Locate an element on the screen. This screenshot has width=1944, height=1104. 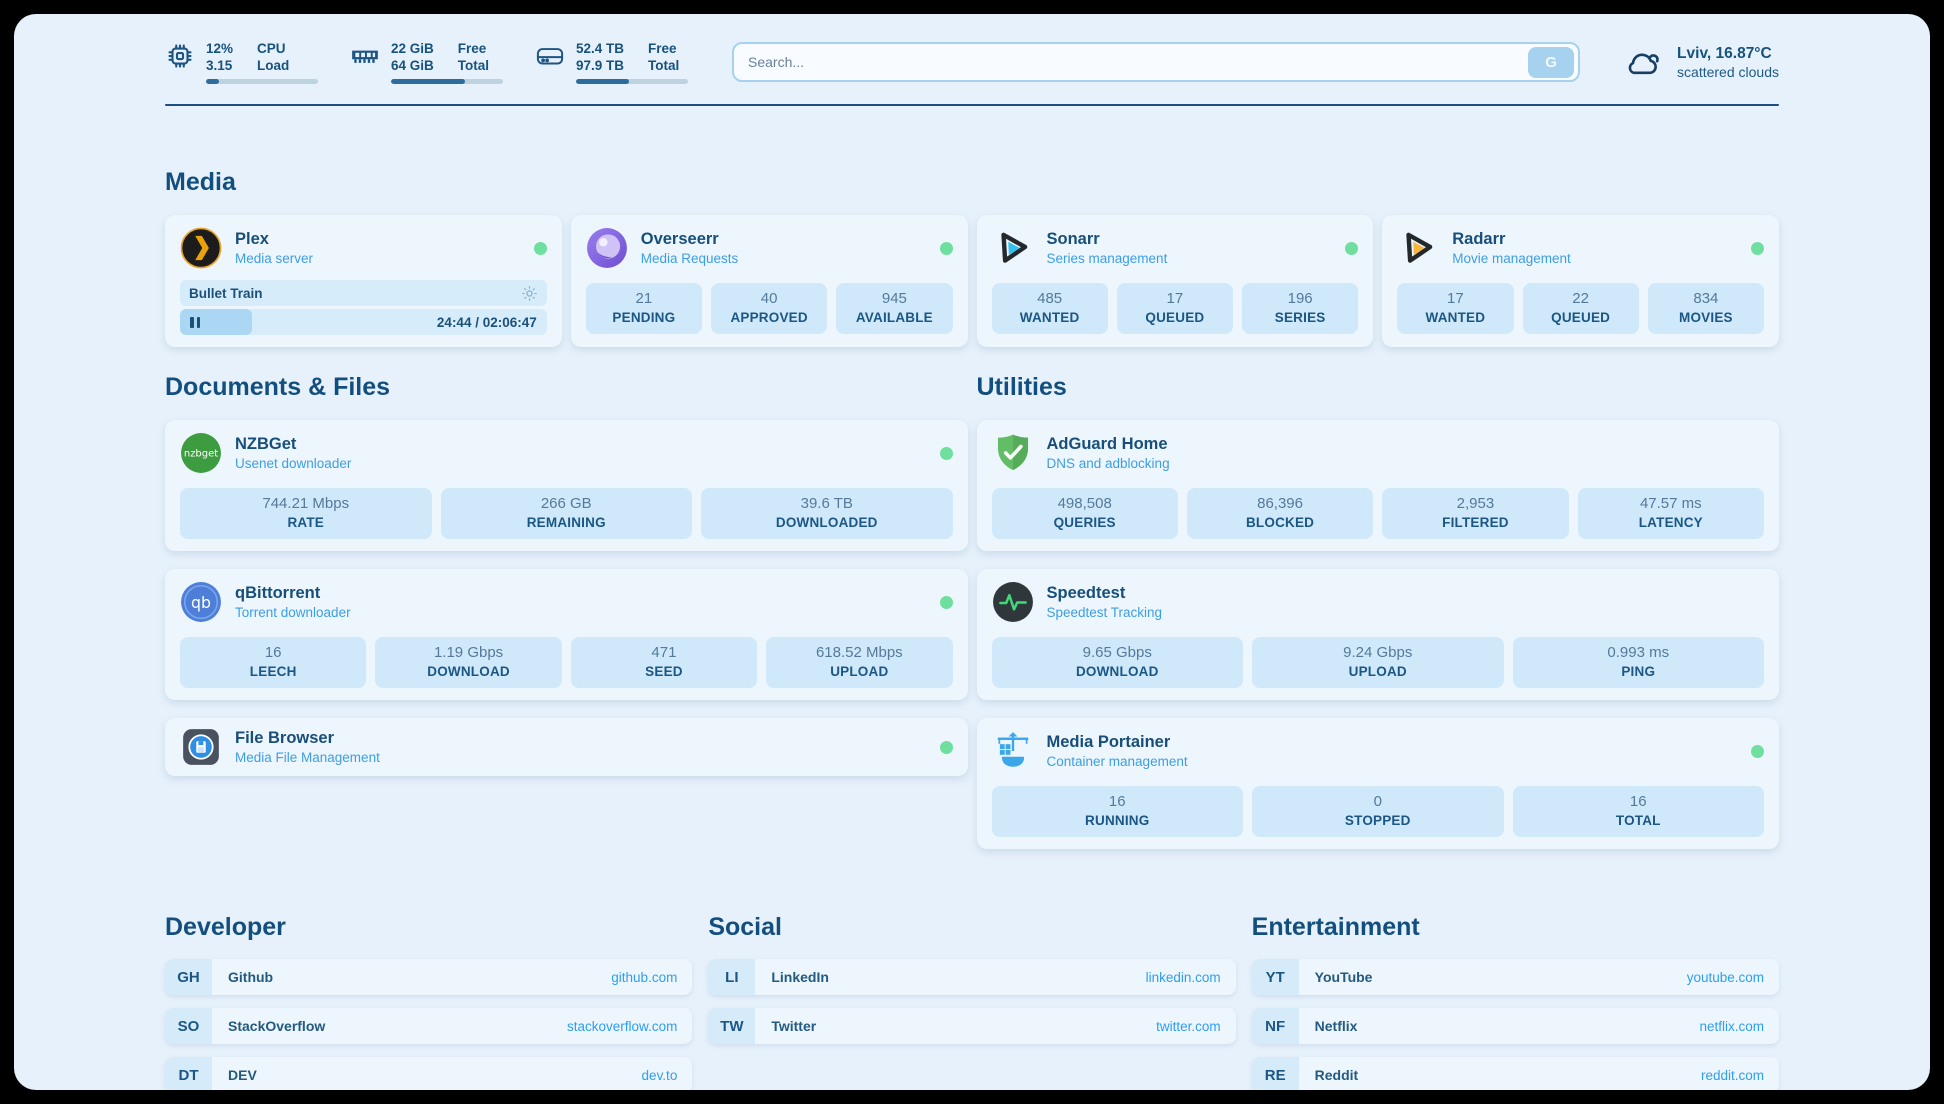
bookmark-dev: DT DEV dev.to is located at coordinates (429, 1073).